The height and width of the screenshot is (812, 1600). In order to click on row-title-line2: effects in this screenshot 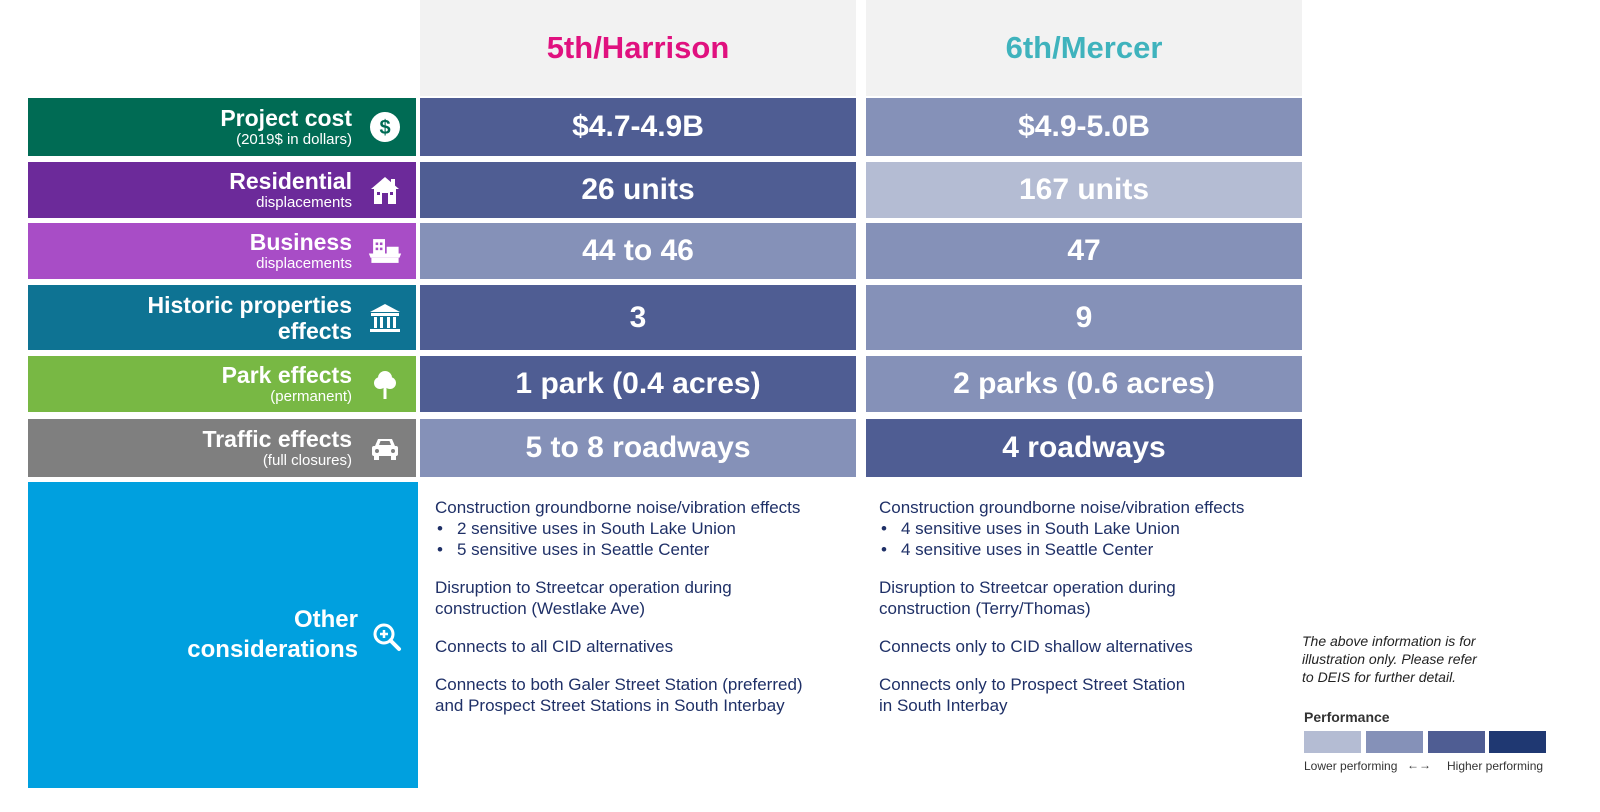, I will do `click(314, 330)`.